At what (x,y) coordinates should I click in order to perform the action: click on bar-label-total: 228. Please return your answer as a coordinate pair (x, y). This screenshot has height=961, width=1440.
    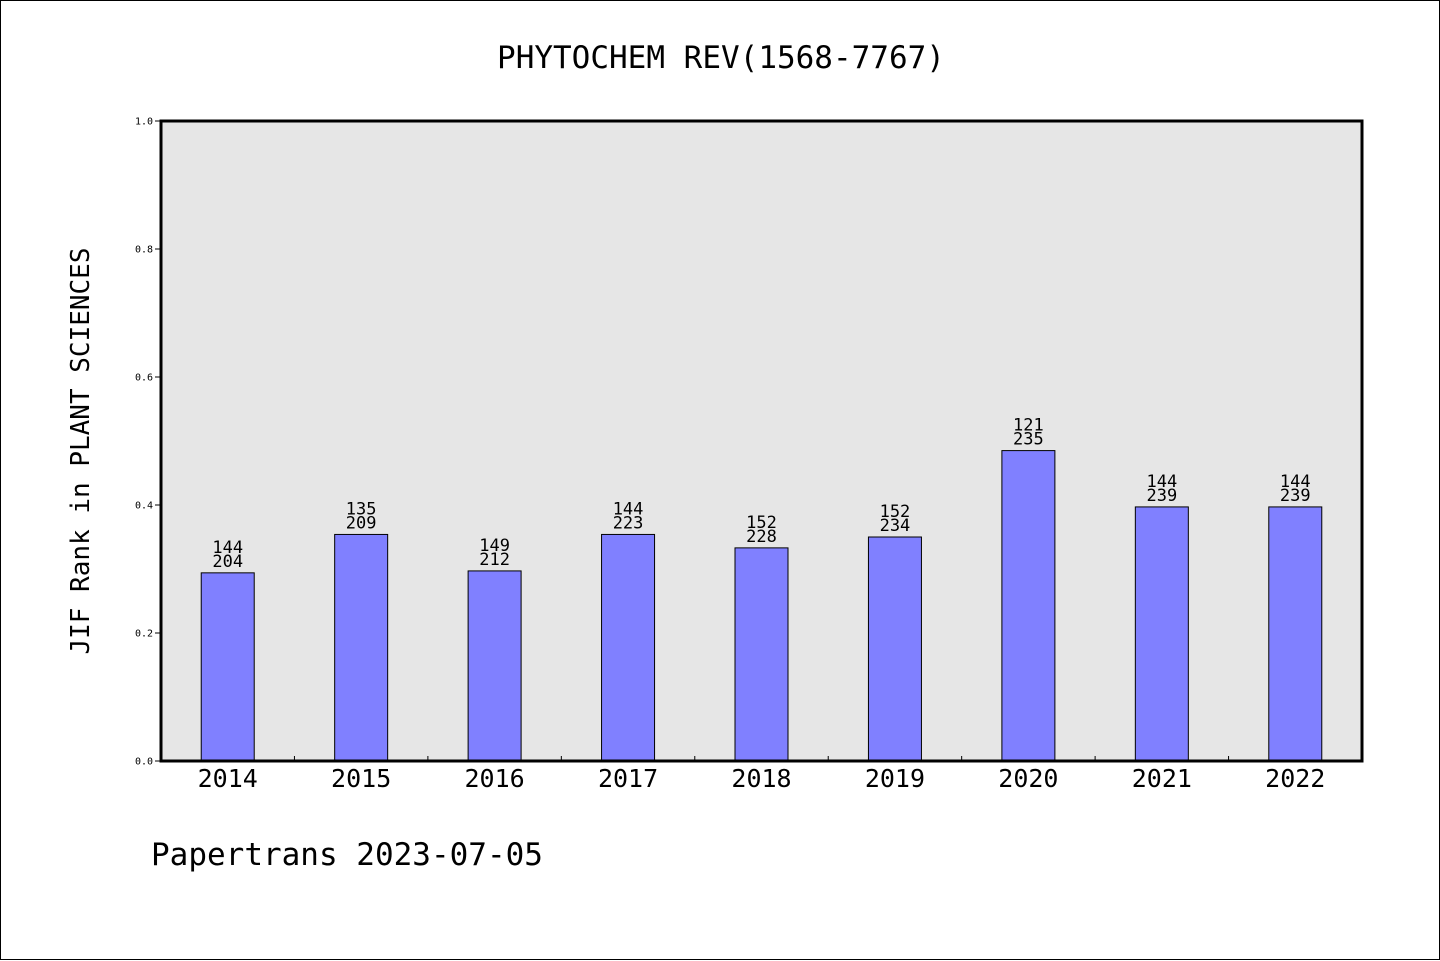
    Looking at the image, I should click on (761, 537).